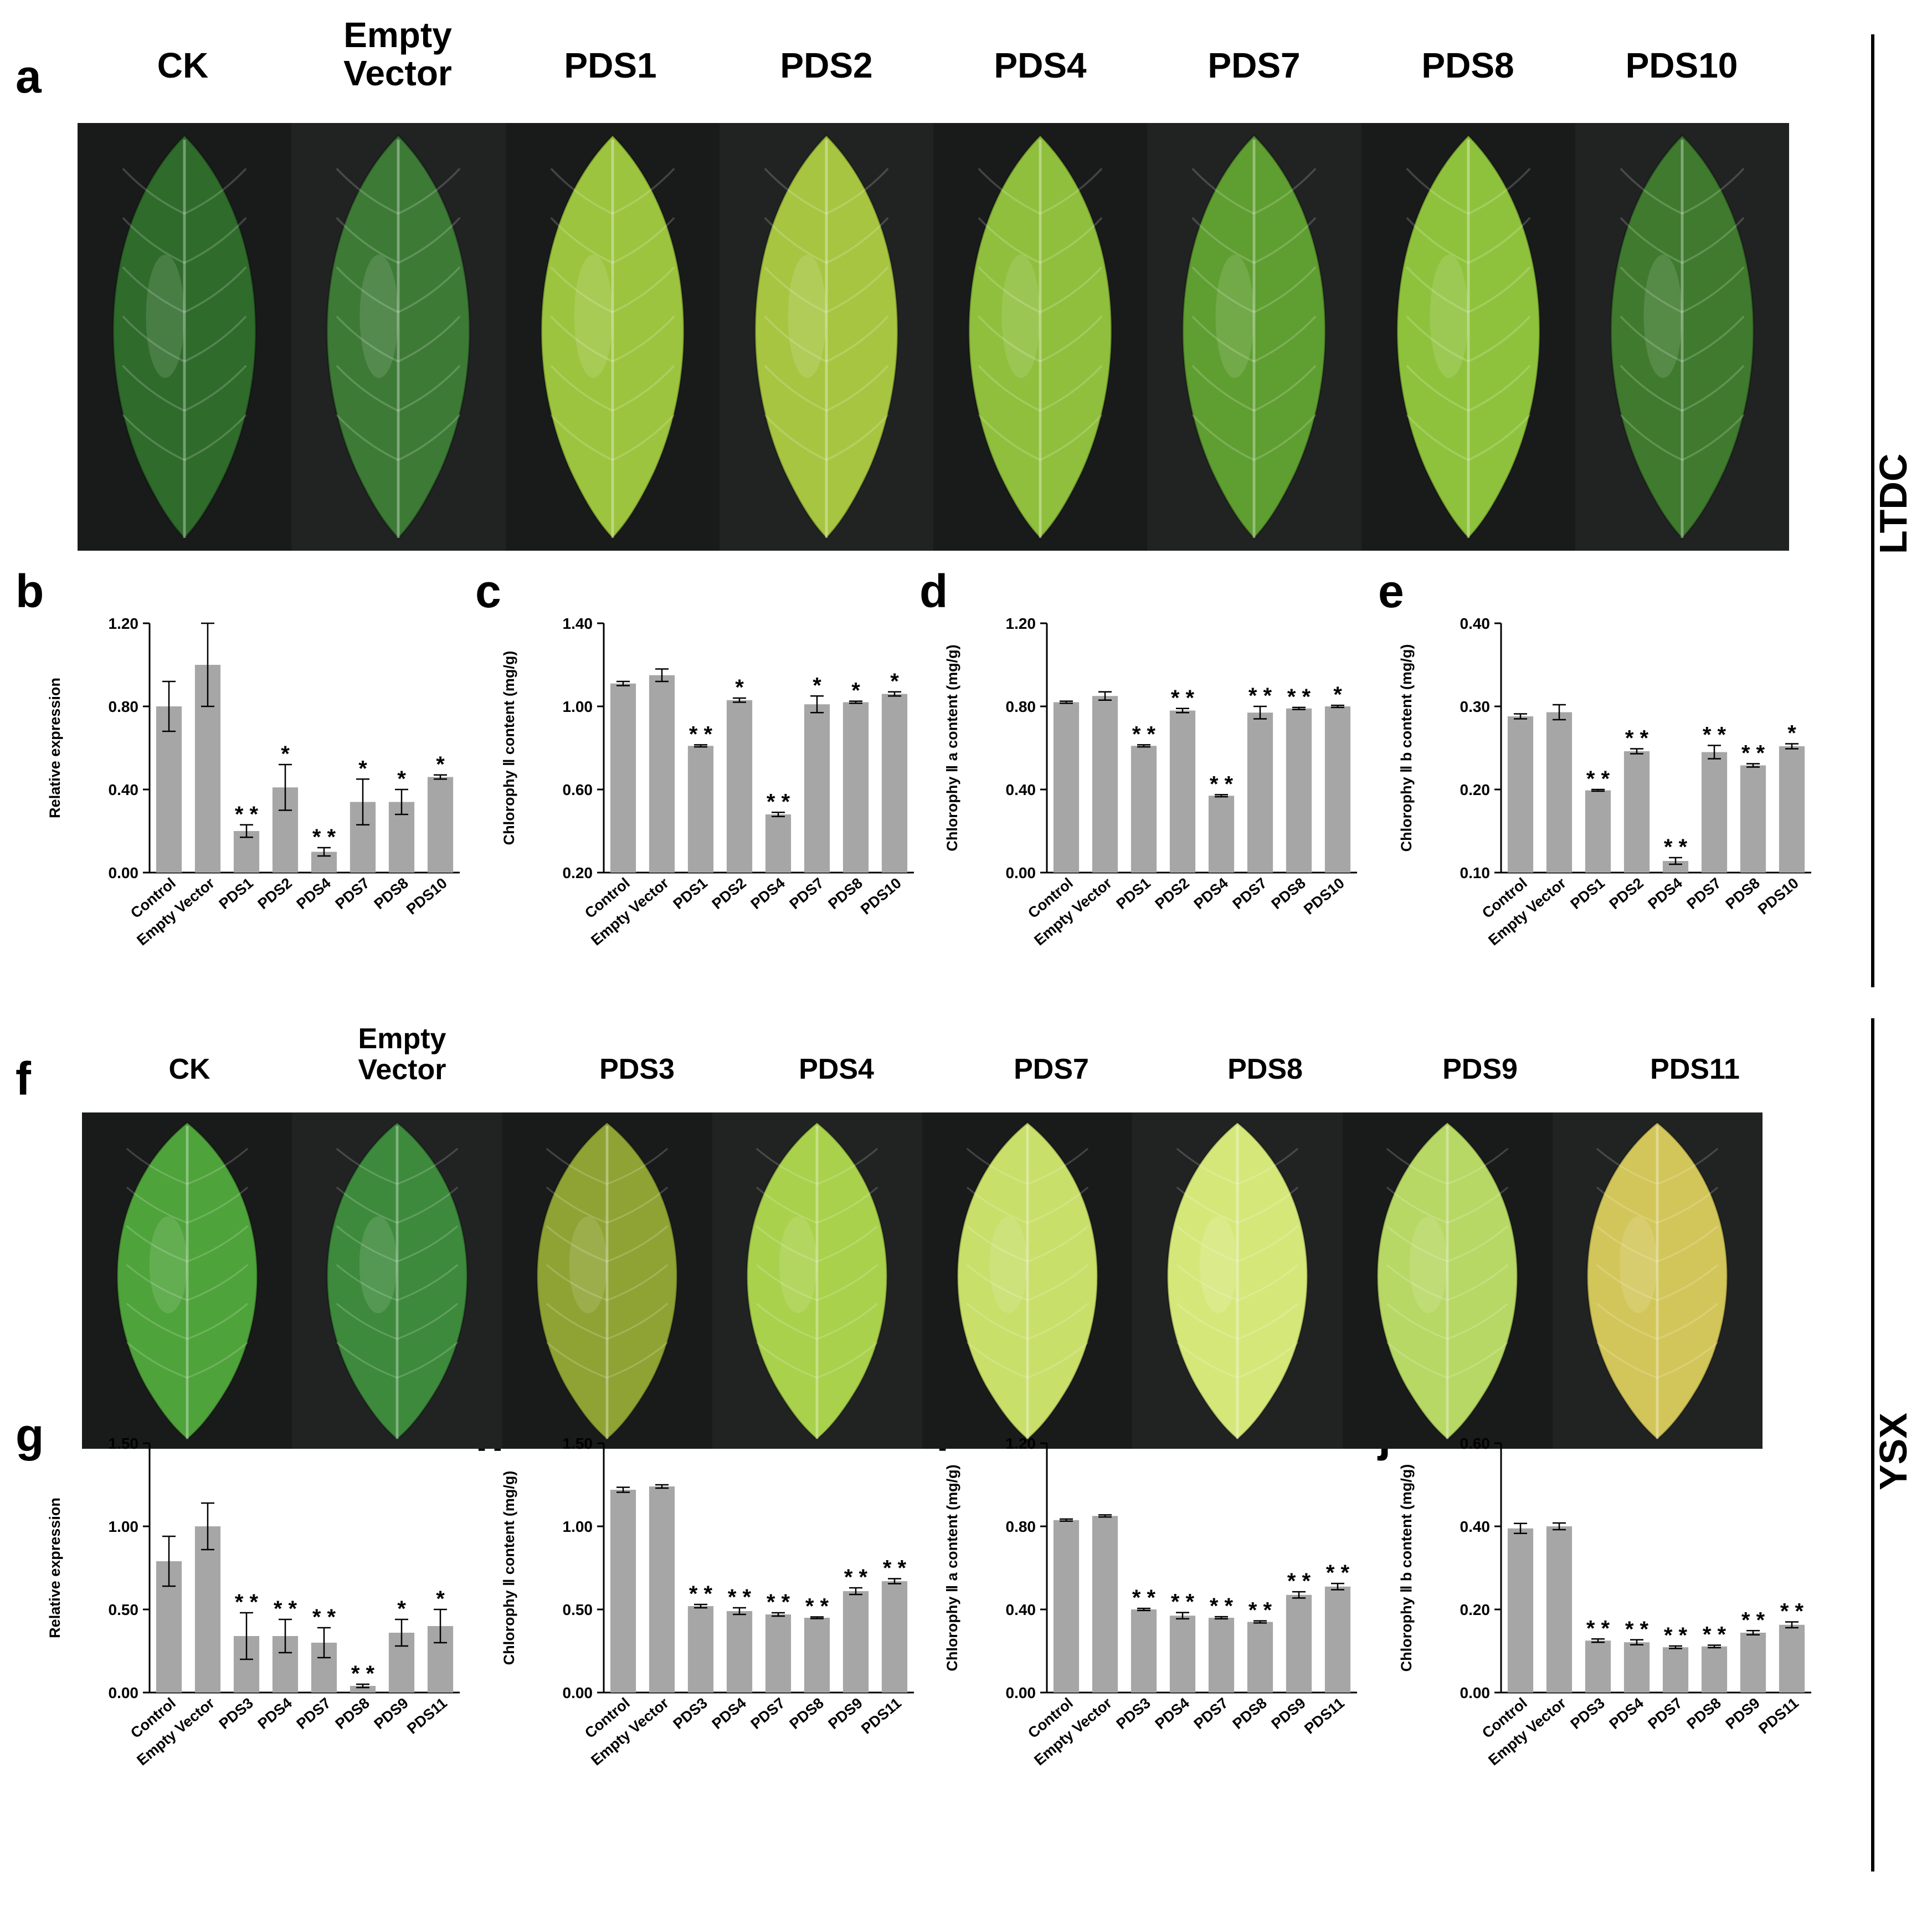 This screenshot has height=1928, width=1932. Describe the element at coordinates (637, 1069) in the screenshot. I see `leaf-label-bottom-2: PDS3` at that location.